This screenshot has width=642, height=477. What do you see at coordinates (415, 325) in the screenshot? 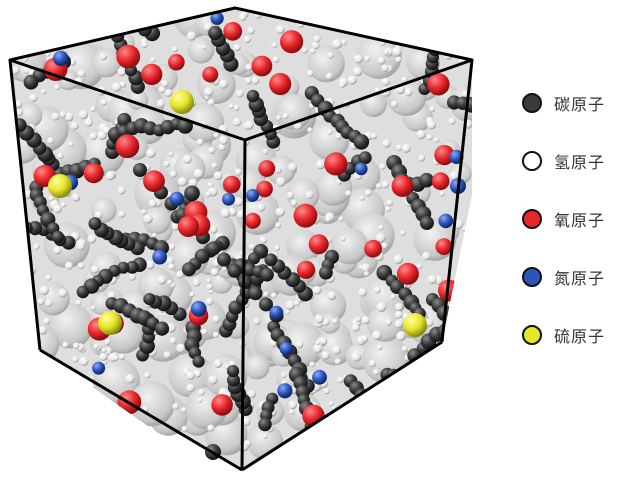
I see `sulfur-atom` at bounding box center [415, 325].